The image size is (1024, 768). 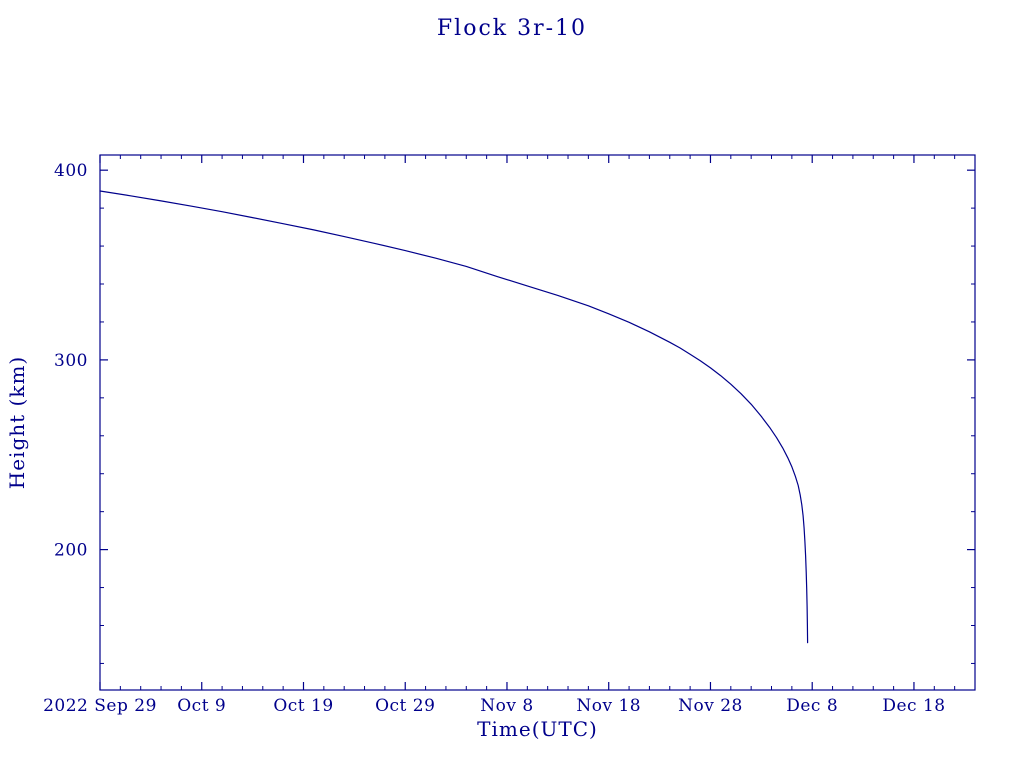 I want to click on x-tick-label: Oct 9, so click(x=201, y=706).